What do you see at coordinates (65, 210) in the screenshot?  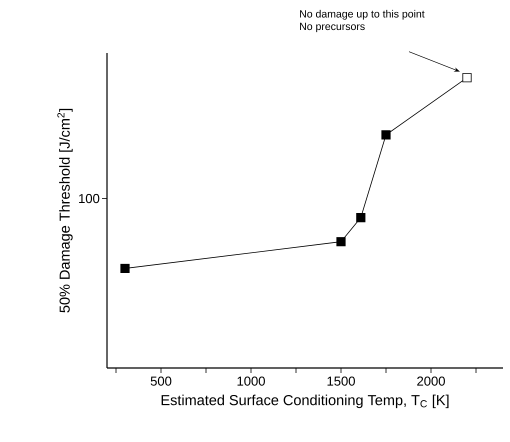 I see `y-axis-title: 50% Damage Threshold [J/cm$^{2}$]` at bounding box center [65, 210].